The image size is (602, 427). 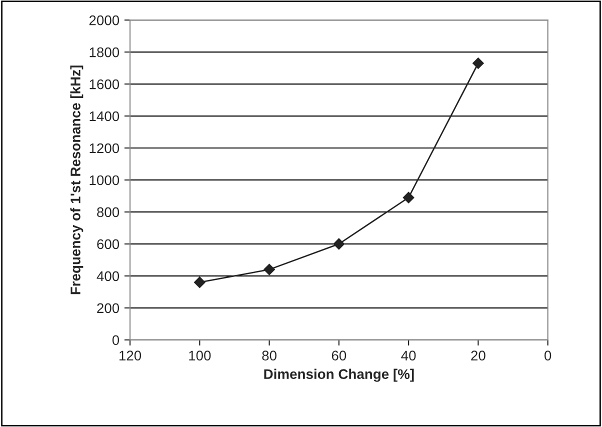 I want to click on y-tick-label: 600, so click(x=108, y=244).